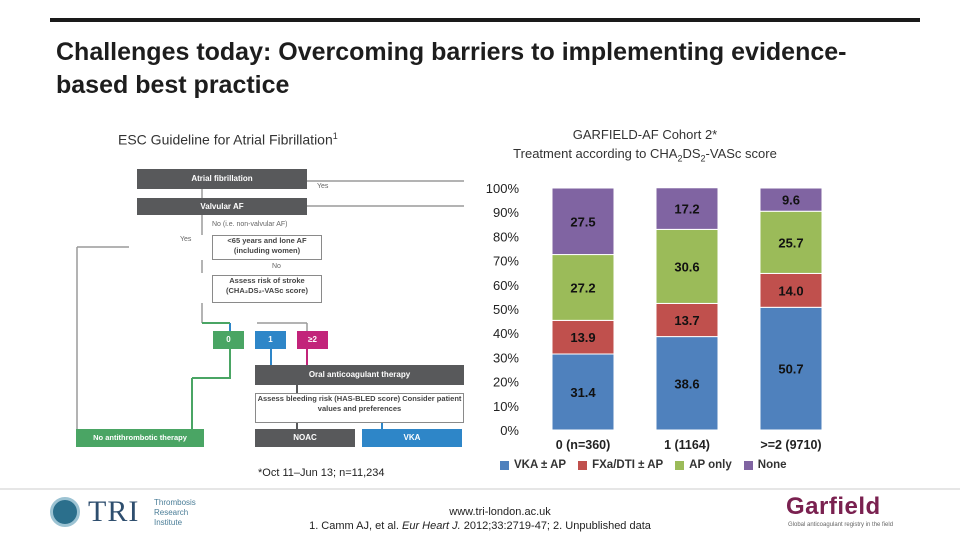  Describe the element at coordinates (687, 445) in the screenshot. I see `x-category-label: 1 (1164)` at that location.